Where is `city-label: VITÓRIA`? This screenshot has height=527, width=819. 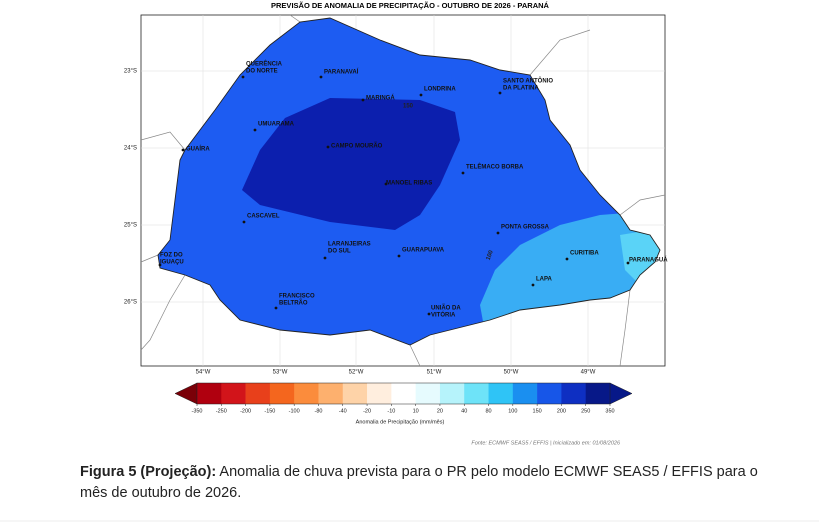 city-label: VITÓRIA is located at coordinates (443, 315).